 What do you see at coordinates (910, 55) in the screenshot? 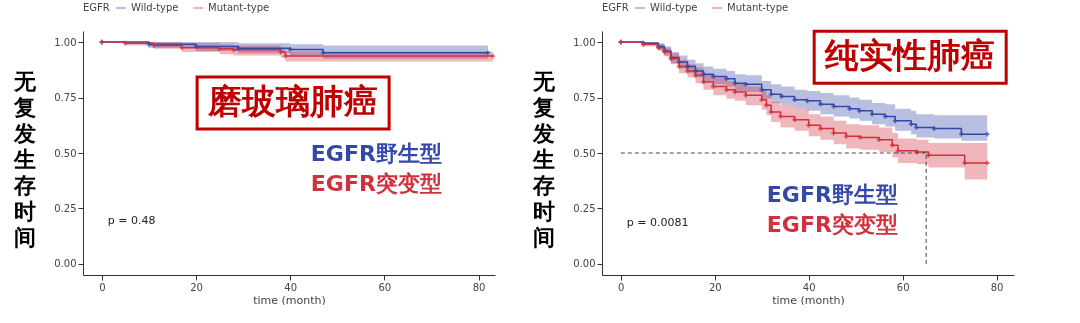
I see `chart-title: 纯实性肺癌` at bounding box center [910, 55].